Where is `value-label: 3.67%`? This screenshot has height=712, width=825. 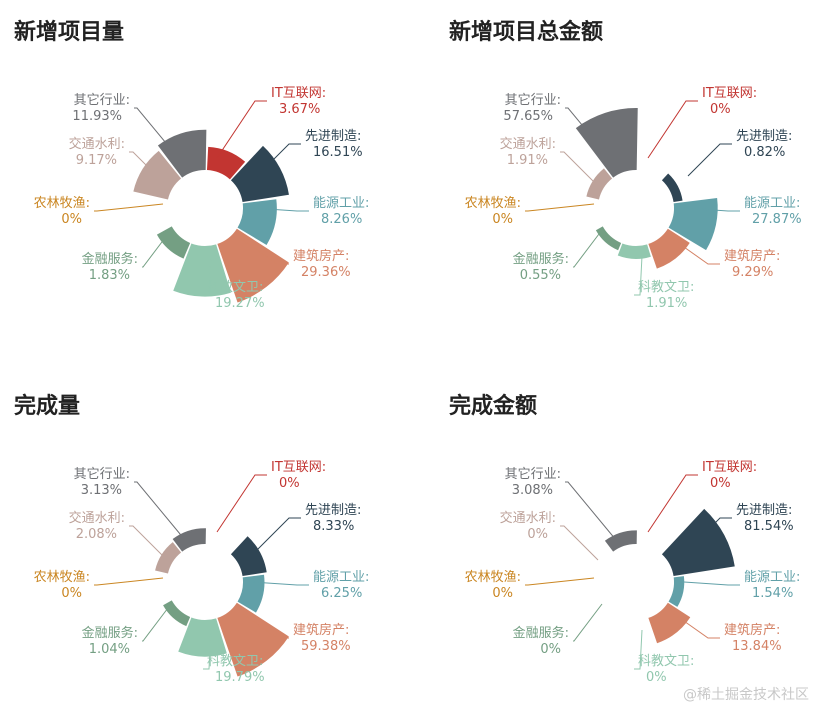 value-label: 3.67% is located at coordinates (299, 109).